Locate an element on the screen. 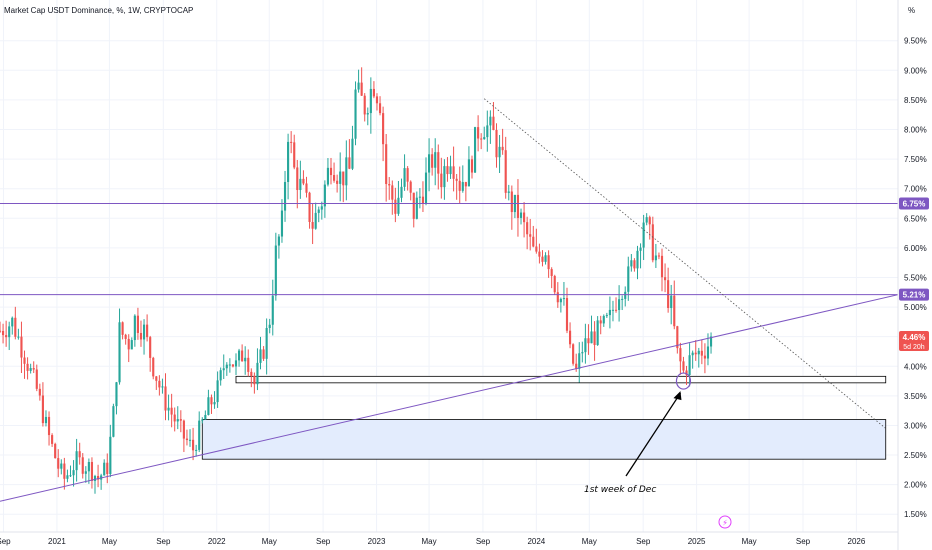 The height and width of the screenshot is (550, 932). y-tick-label: 5.50% is located at coordinates (915, 277).